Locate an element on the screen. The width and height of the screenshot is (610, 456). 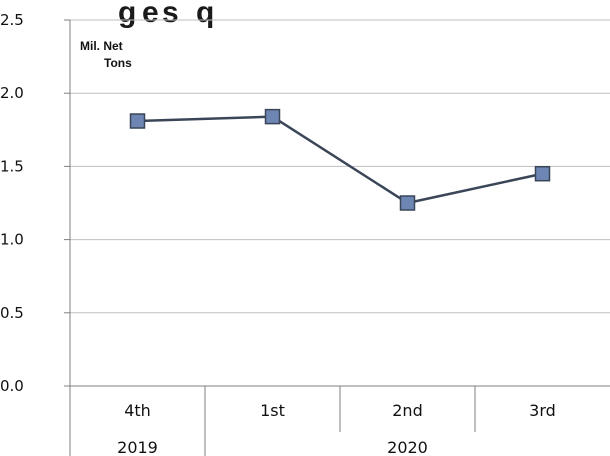
title-fragment: q is located at coordinates (205, 14).